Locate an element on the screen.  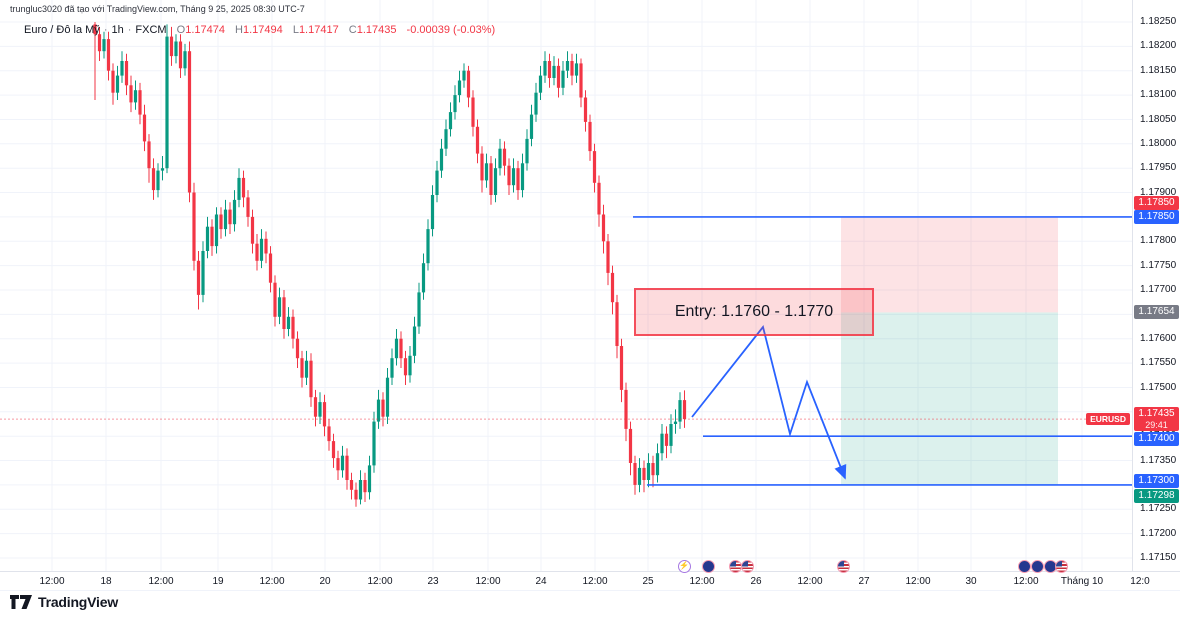
price-tick-label: 1.17550 is located at coordinates (1158, 363).